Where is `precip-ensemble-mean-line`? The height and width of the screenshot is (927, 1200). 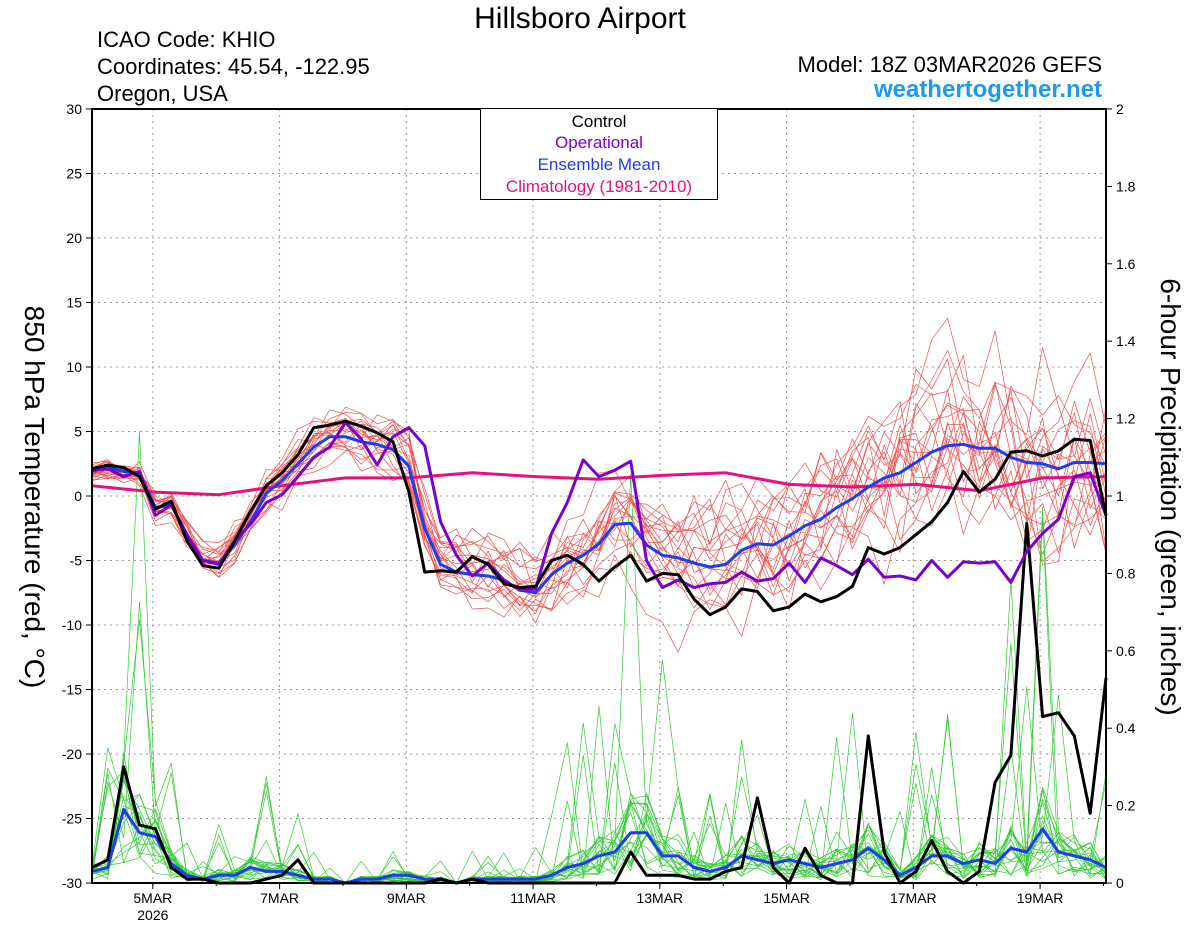 precip-ensemble-mean-line is located at coordinates (599, 846).